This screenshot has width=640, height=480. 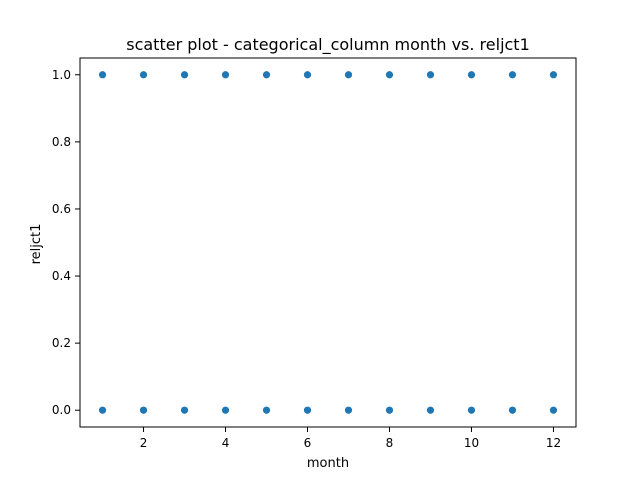 What do you see at coordinates (66, 242) in the screenshot?
I see `y-axis-ticks: 0.0 0.2 0.4 0.6 0.8 1.0` at bounding box center [66, 242].